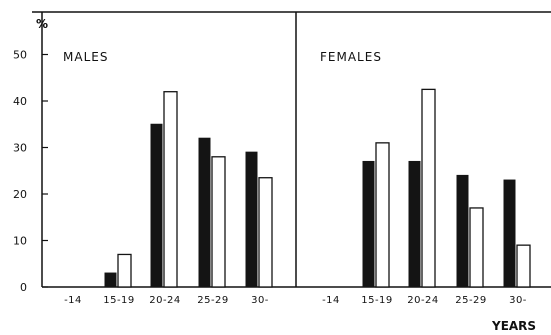 The image size is (551, 335). What do you see at coordinates (85, 57) in the screenshot?
I see `panel-title-males: MALES` at bounding box center [85, 57].